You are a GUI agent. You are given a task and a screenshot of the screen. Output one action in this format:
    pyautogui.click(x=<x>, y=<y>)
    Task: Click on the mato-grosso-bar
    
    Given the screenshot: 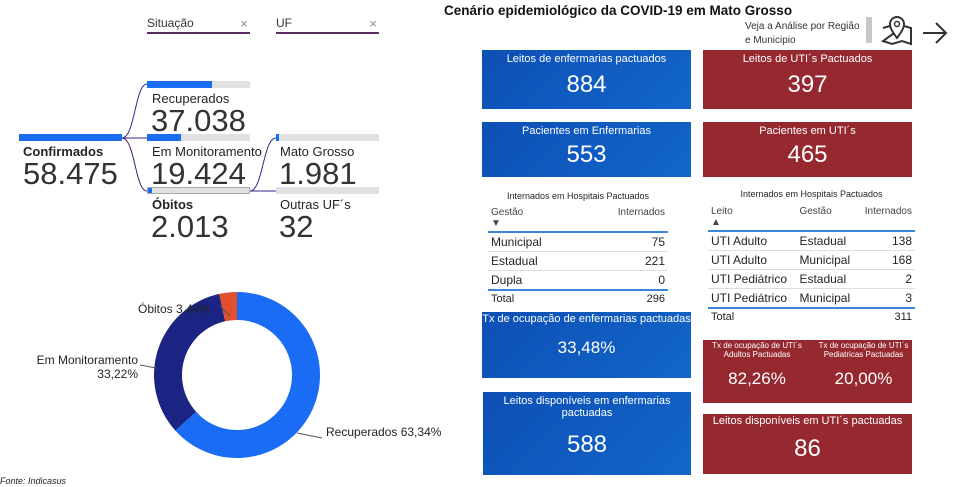 What is the action you would take?
    pyautogui.click(x=327, y=137)
    